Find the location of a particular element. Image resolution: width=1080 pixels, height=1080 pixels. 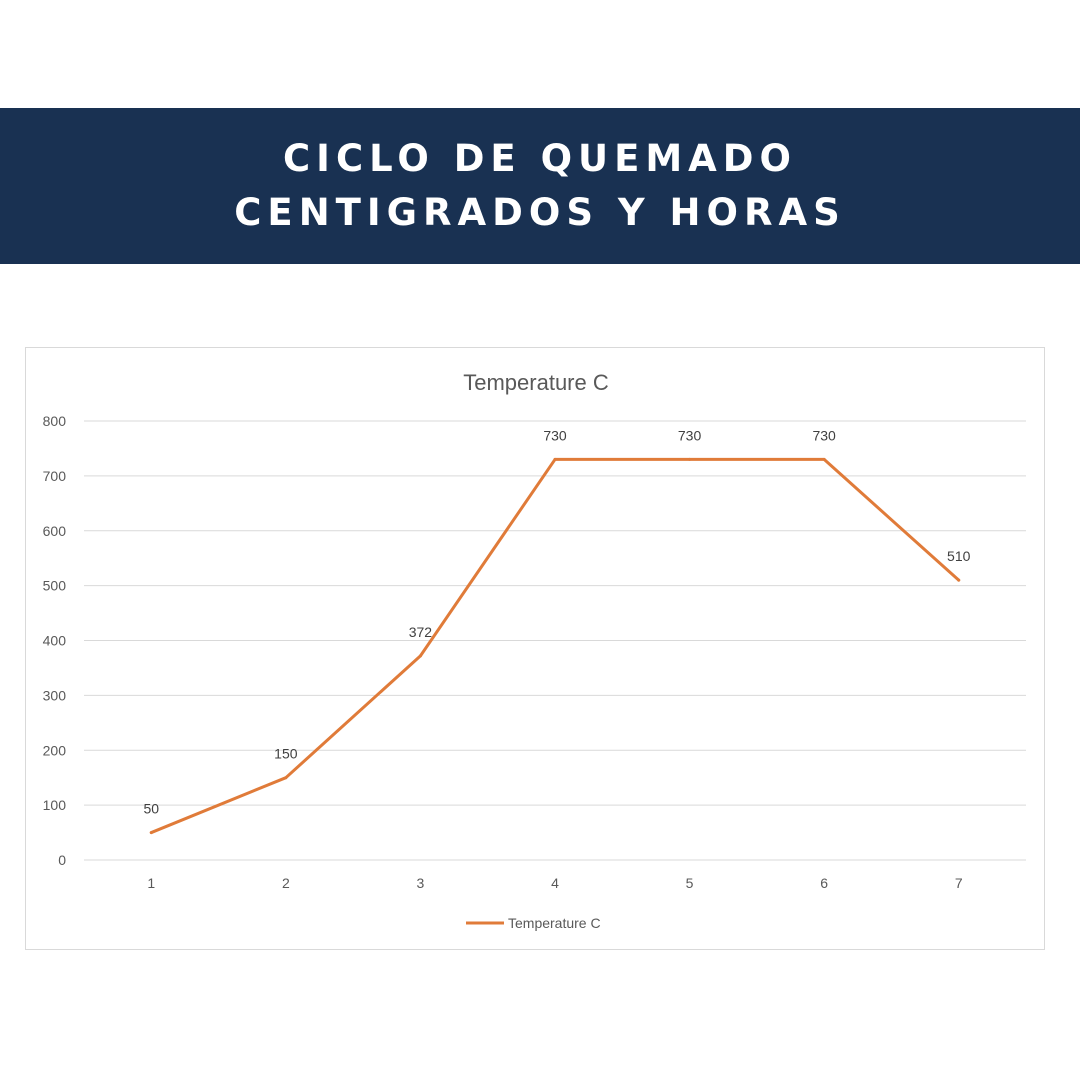

x-tick-label: 4 is located at coordinates (555, 883).